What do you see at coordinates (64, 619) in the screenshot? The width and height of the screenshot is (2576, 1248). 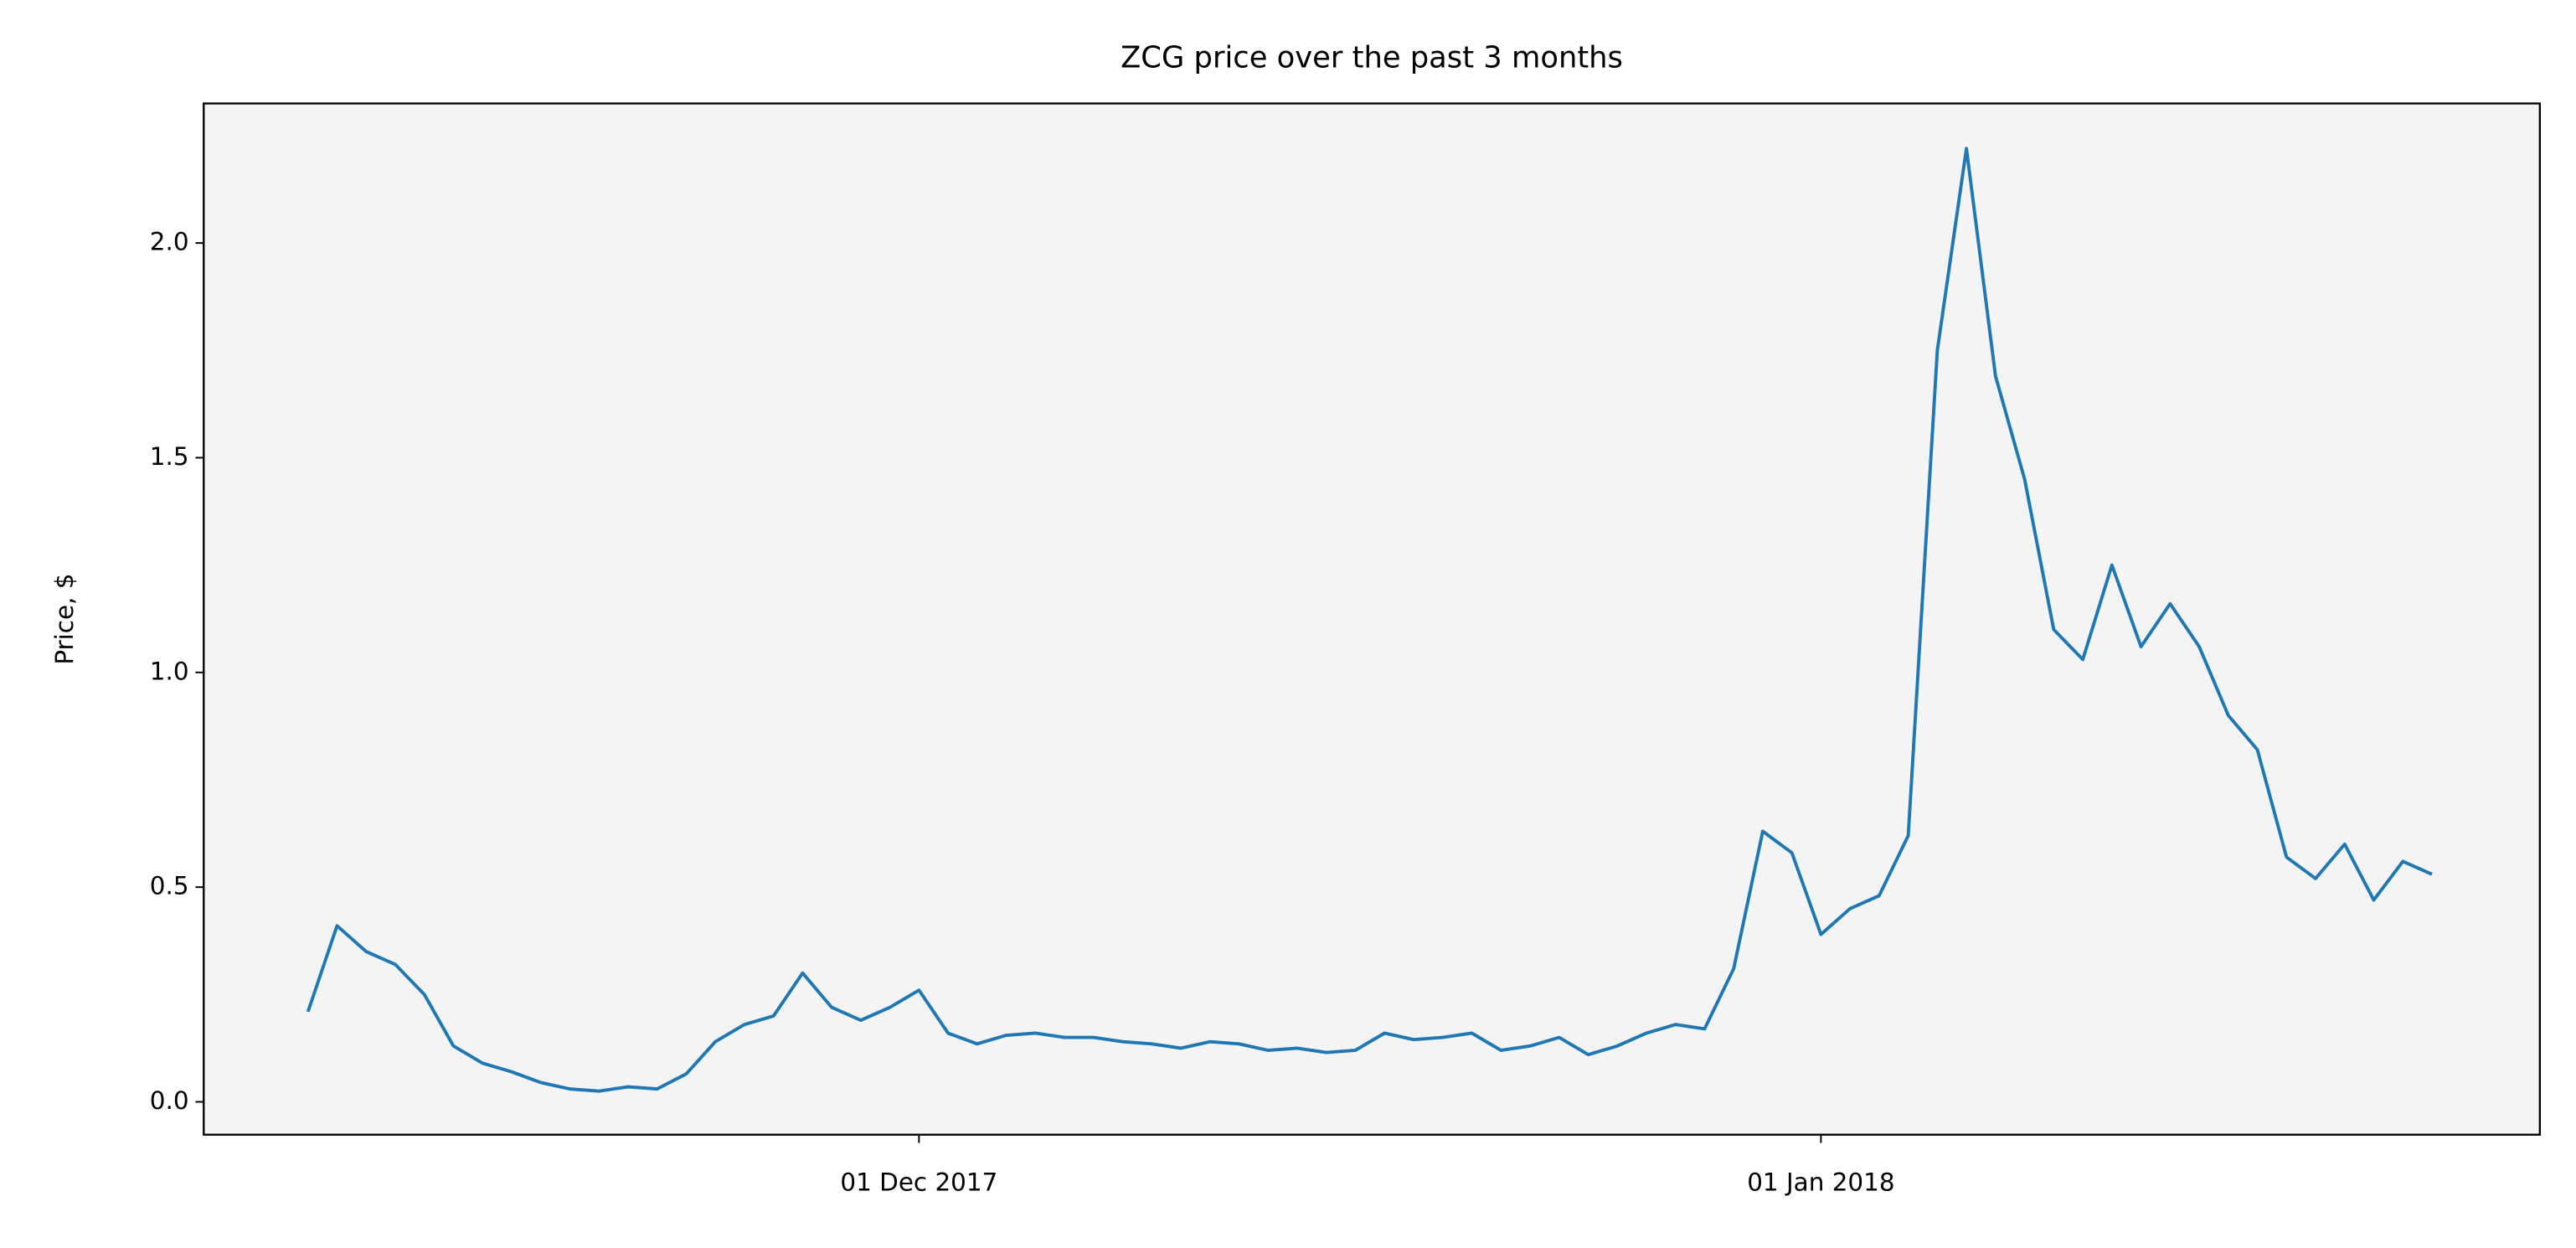 I see `y-axis-label: Price, $` at bounding box center [64, 619].